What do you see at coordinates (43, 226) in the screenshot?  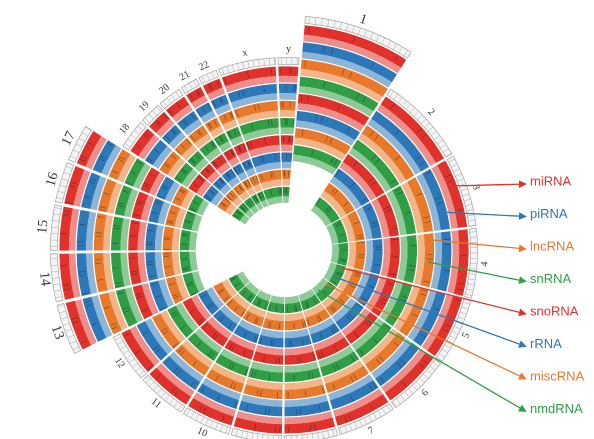 I see `chromosome-label: 15` at bounding box center [43, 226].